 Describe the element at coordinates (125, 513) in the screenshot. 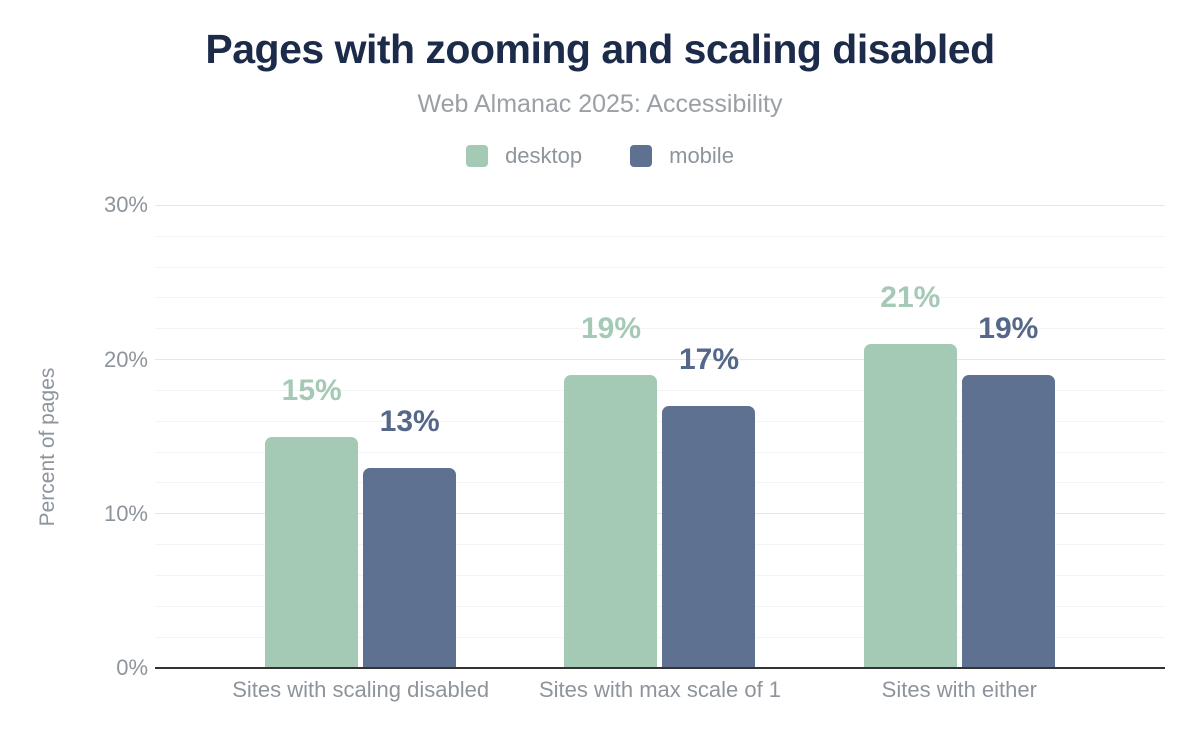

I see `y-tick-label: 10%` at that location.